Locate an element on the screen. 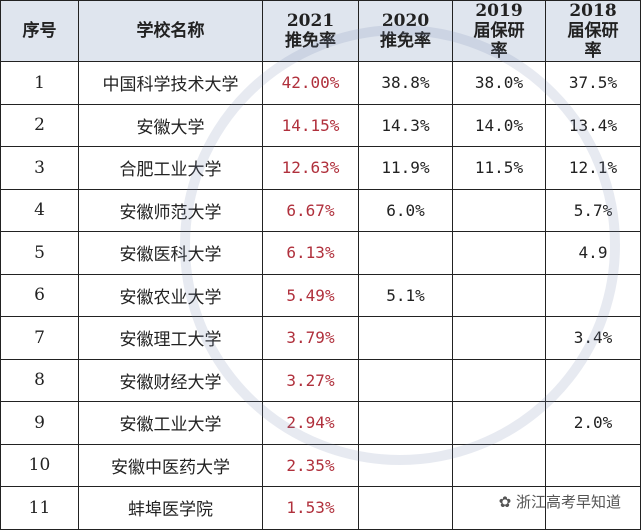 The image size is (641, 530). rate-2018-cell: 4.9 is located at coordinates (593, 253).